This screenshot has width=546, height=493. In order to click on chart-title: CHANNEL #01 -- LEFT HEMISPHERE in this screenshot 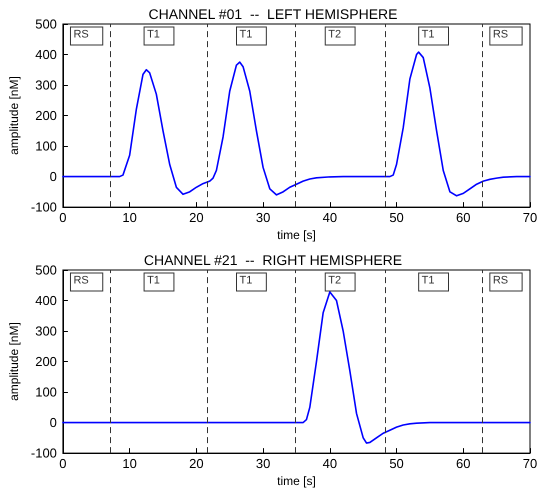, I will do `click(273, 14)`.